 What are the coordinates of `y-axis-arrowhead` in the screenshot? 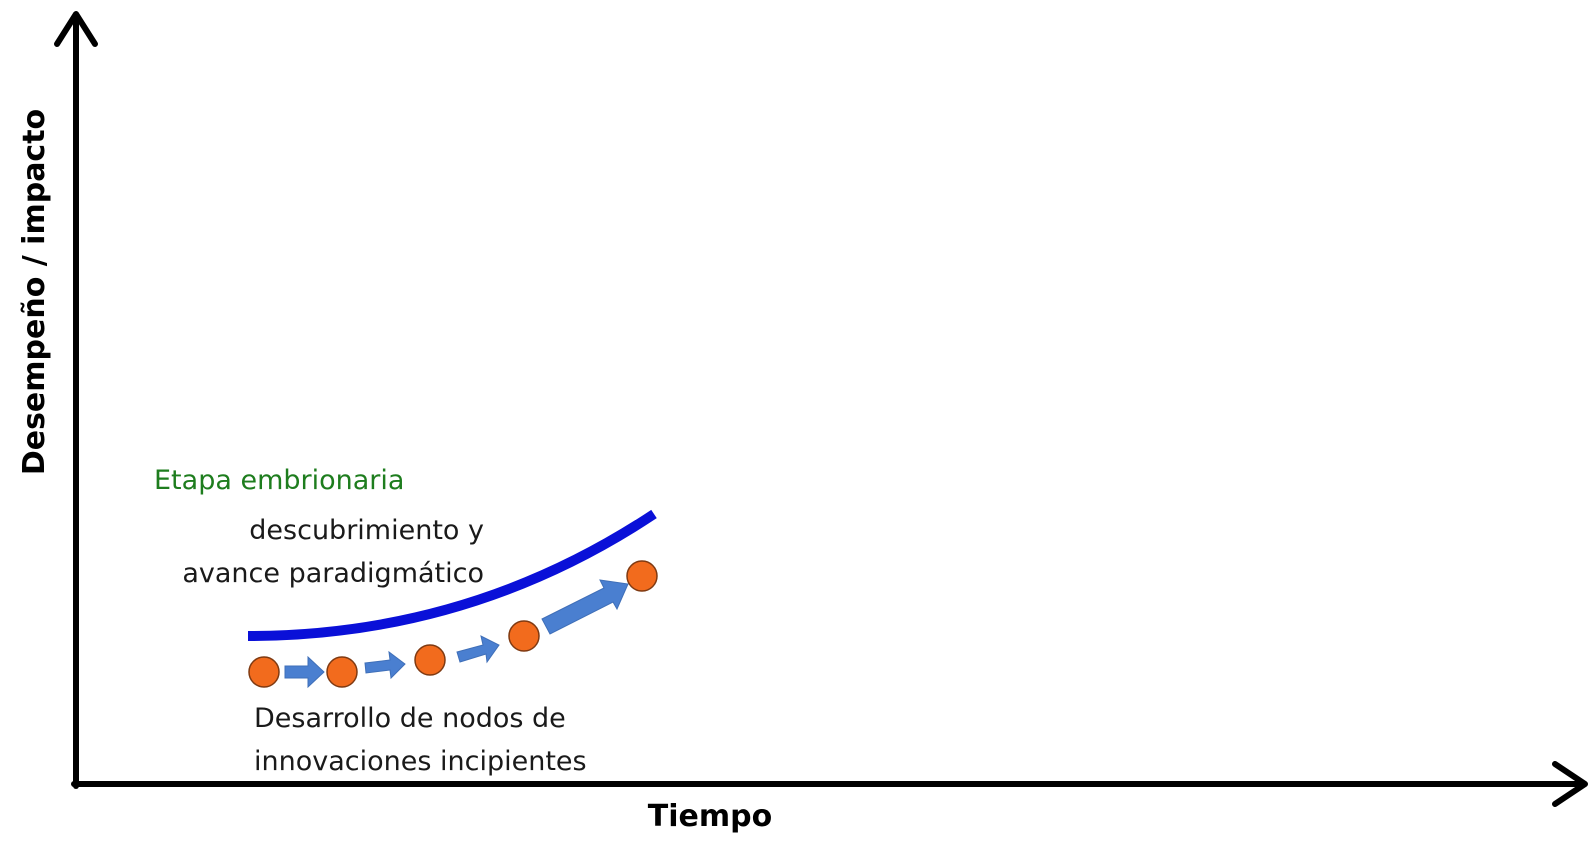 It's located at (76, 29).